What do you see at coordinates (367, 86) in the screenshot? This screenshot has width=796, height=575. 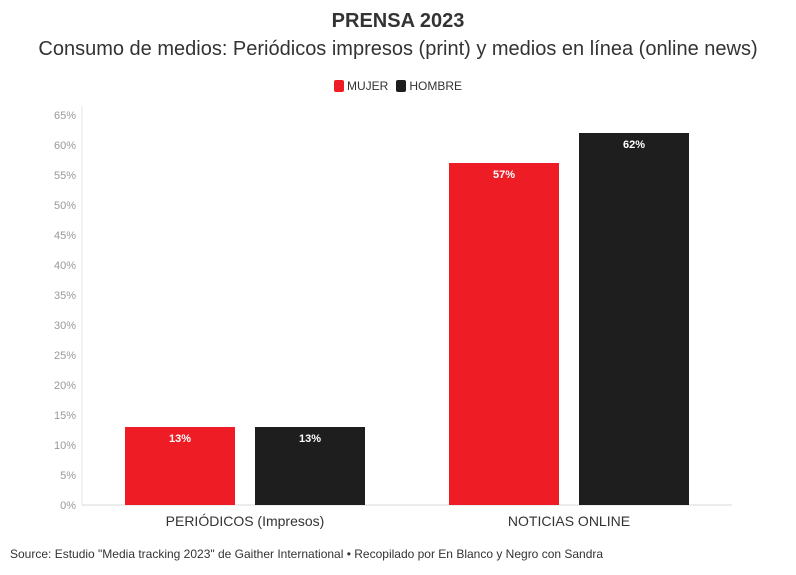 I see `legend-label-mujer: MUJER` at bounding box center [367, 86].